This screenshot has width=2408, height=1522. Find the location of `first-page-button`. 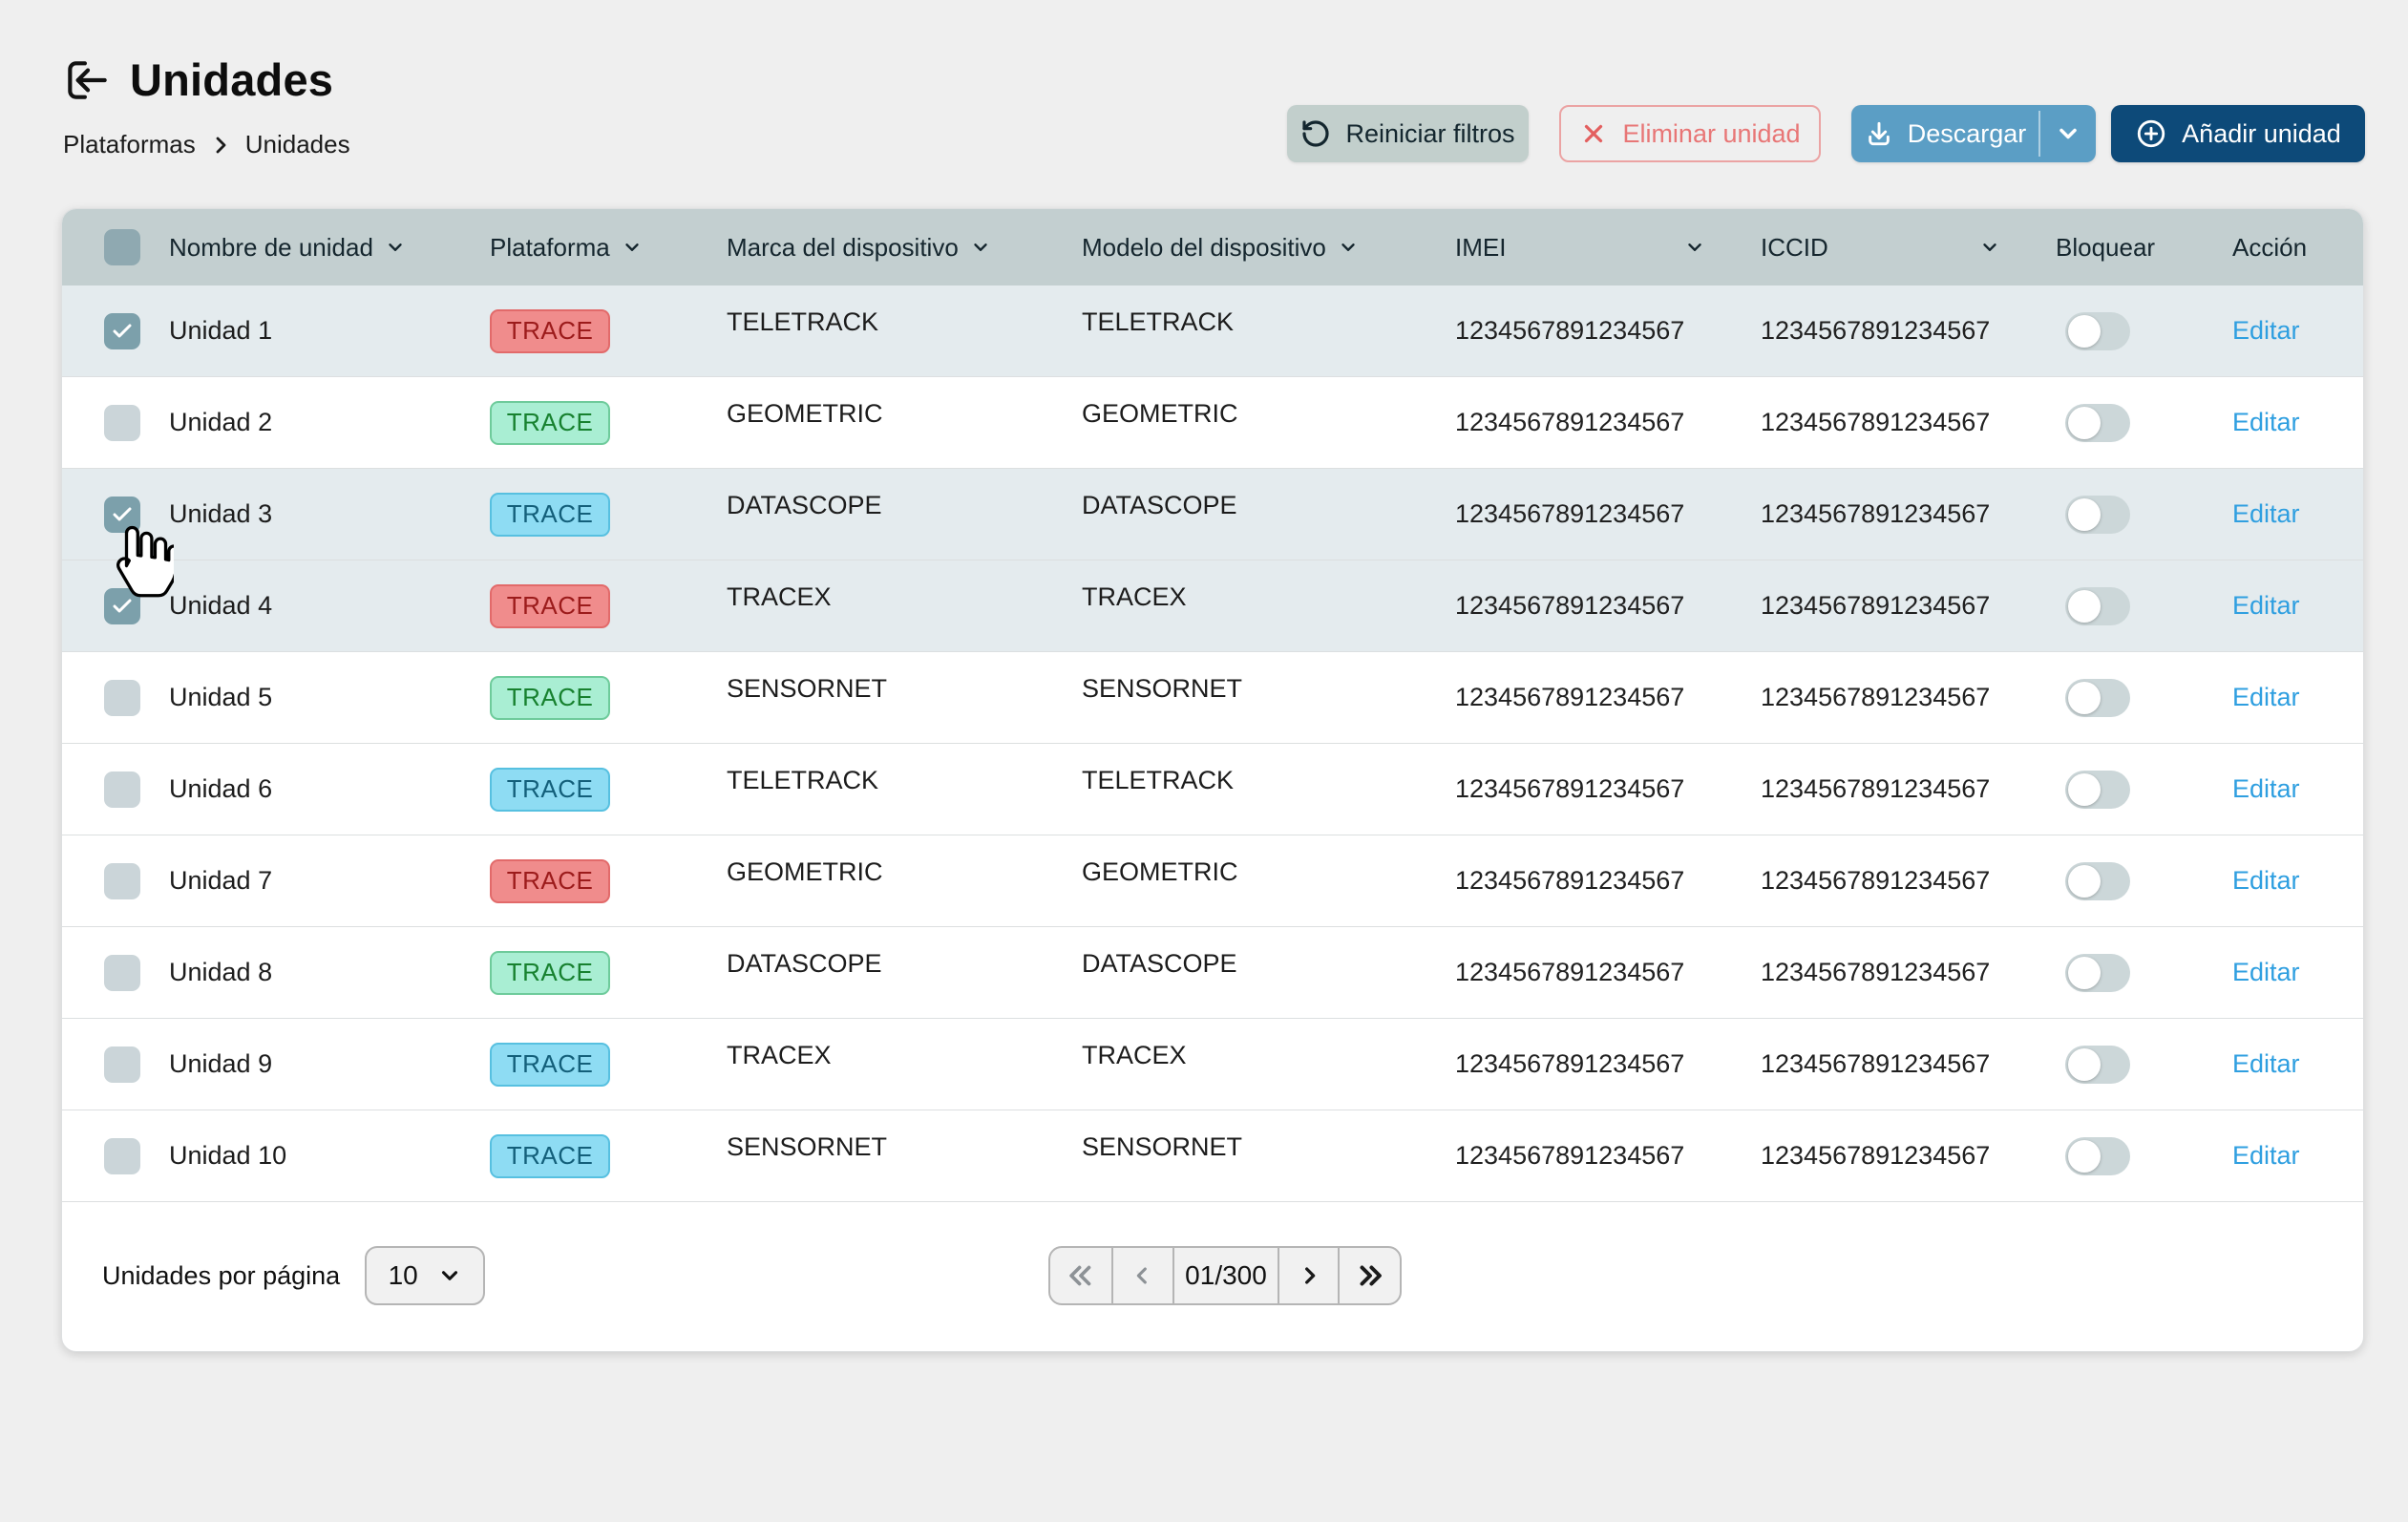

first-page-button is located at coordinates (1081, 1275).